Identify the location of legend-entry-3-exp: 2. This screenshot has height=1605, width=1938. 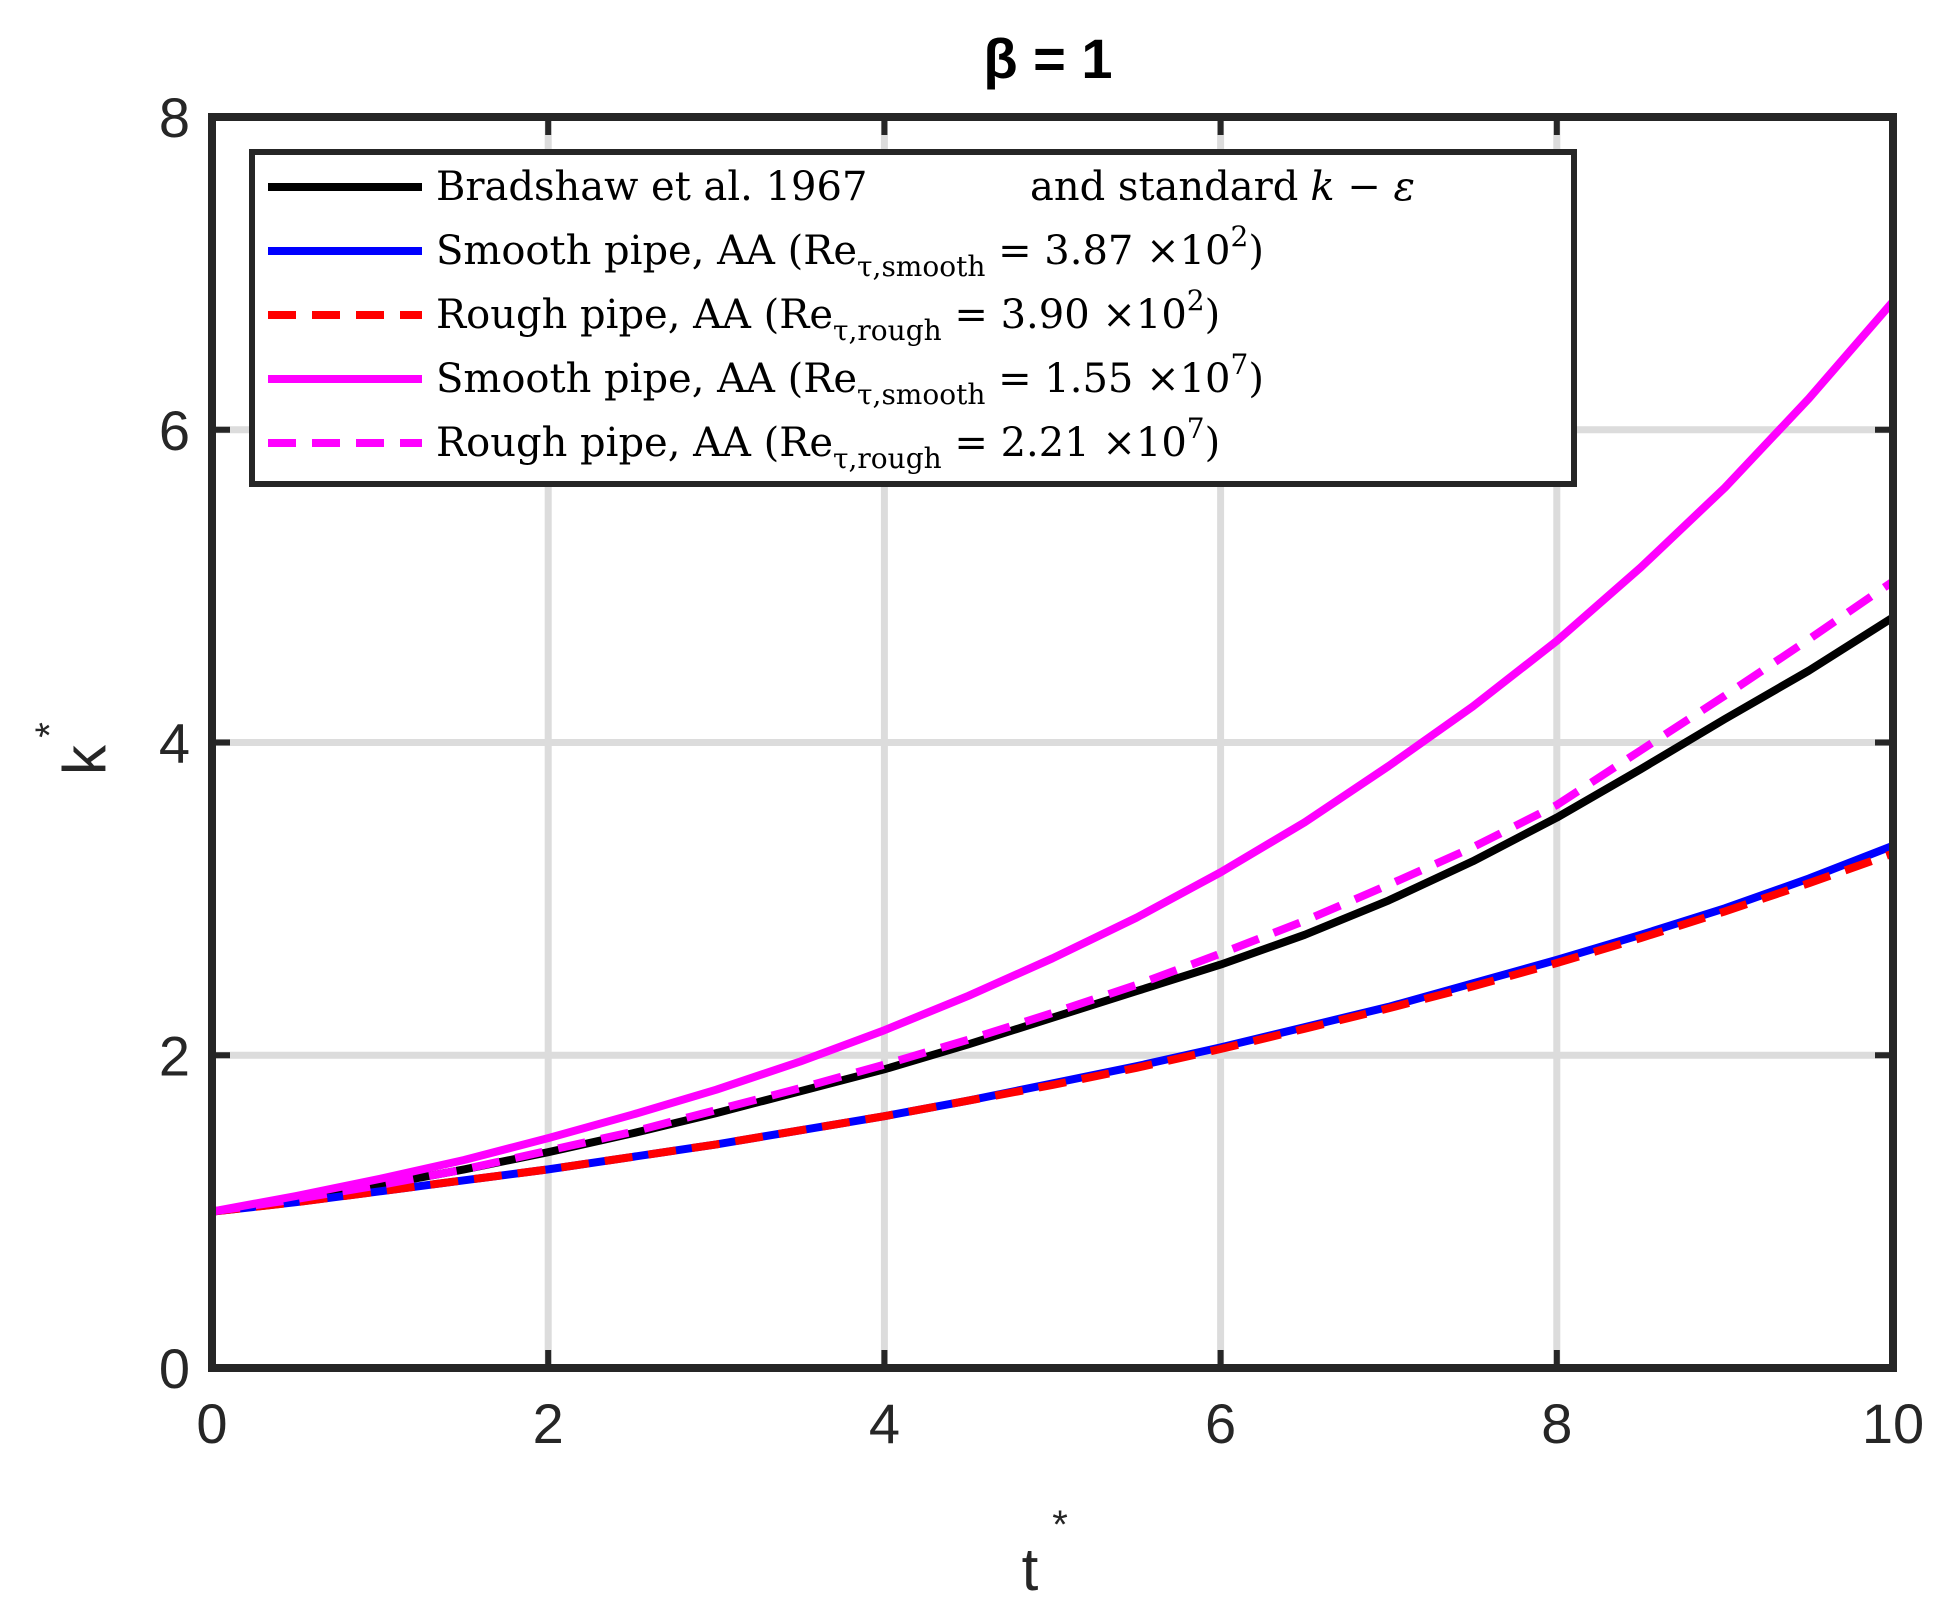
(1196, 300).